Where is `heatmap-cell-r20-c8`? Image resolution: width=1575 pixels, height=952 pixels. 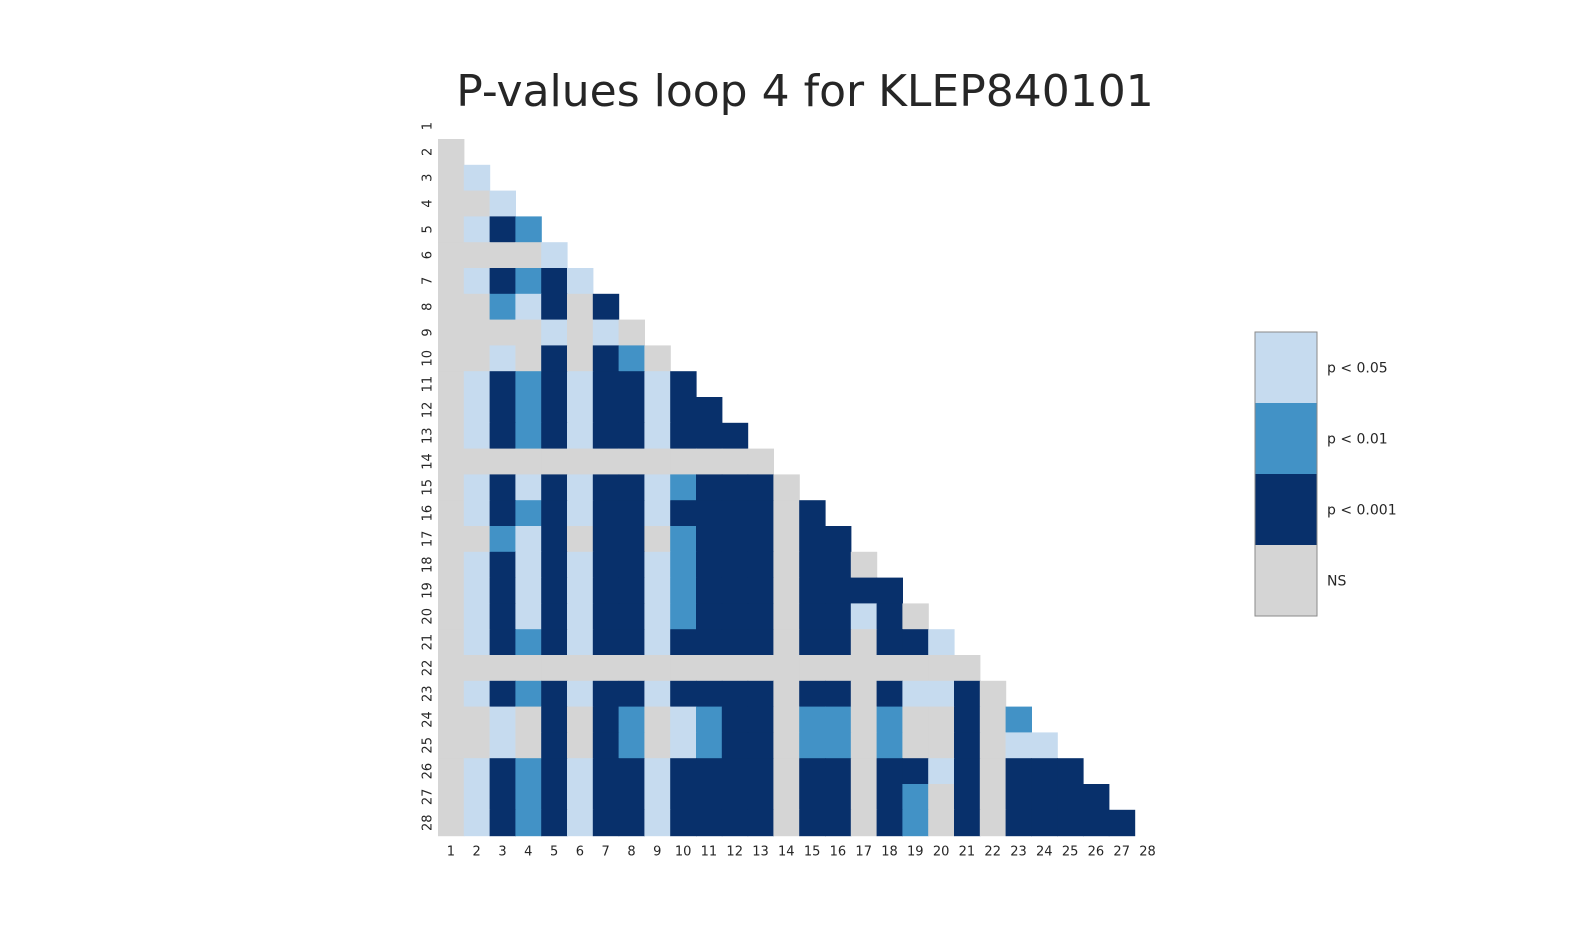
heatmap-cell-r20-c8 is located at coordinates (631, 616).